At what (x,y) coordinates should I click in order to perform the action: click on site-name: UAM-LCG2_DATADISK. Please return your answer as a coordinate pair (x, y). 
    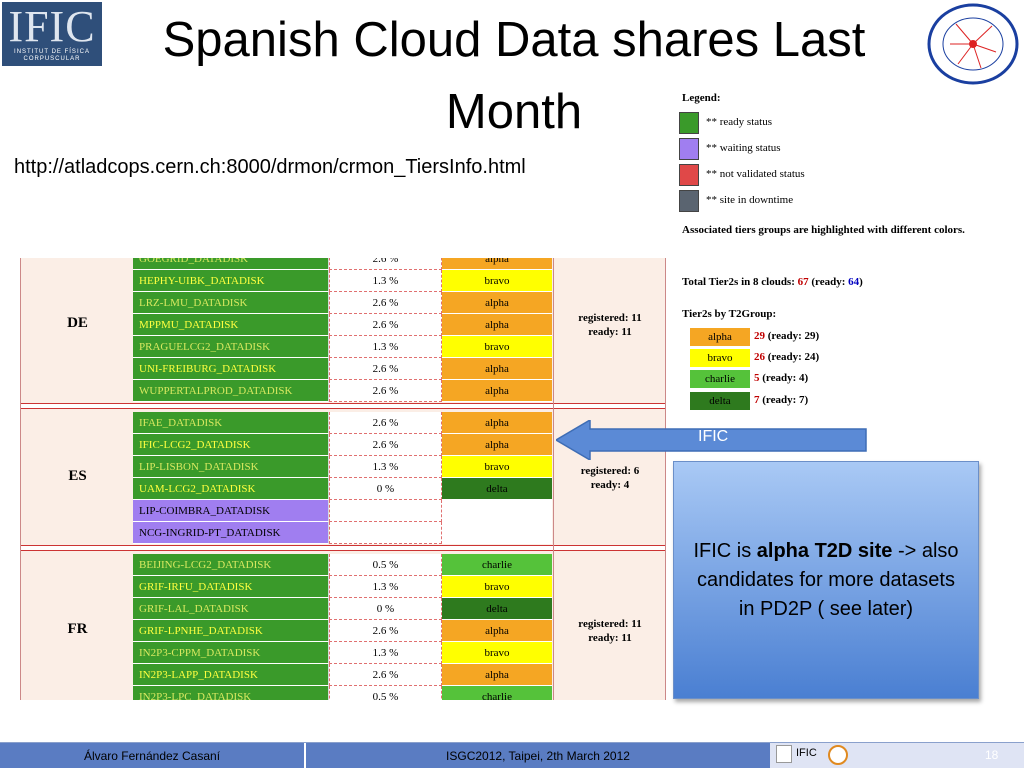
    Looking at the image, I should click on (231, 489).